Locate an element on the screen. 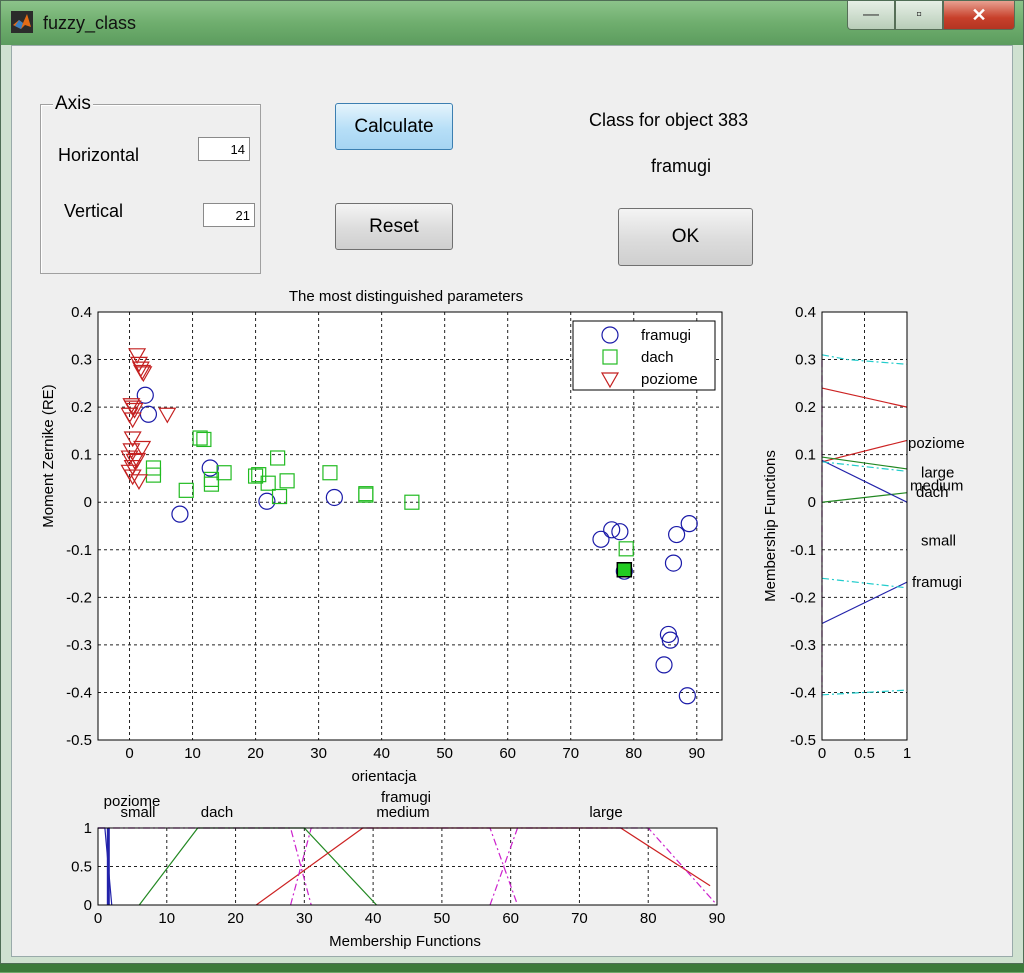  minimize-icon: — is located at coordinates (871, 14).